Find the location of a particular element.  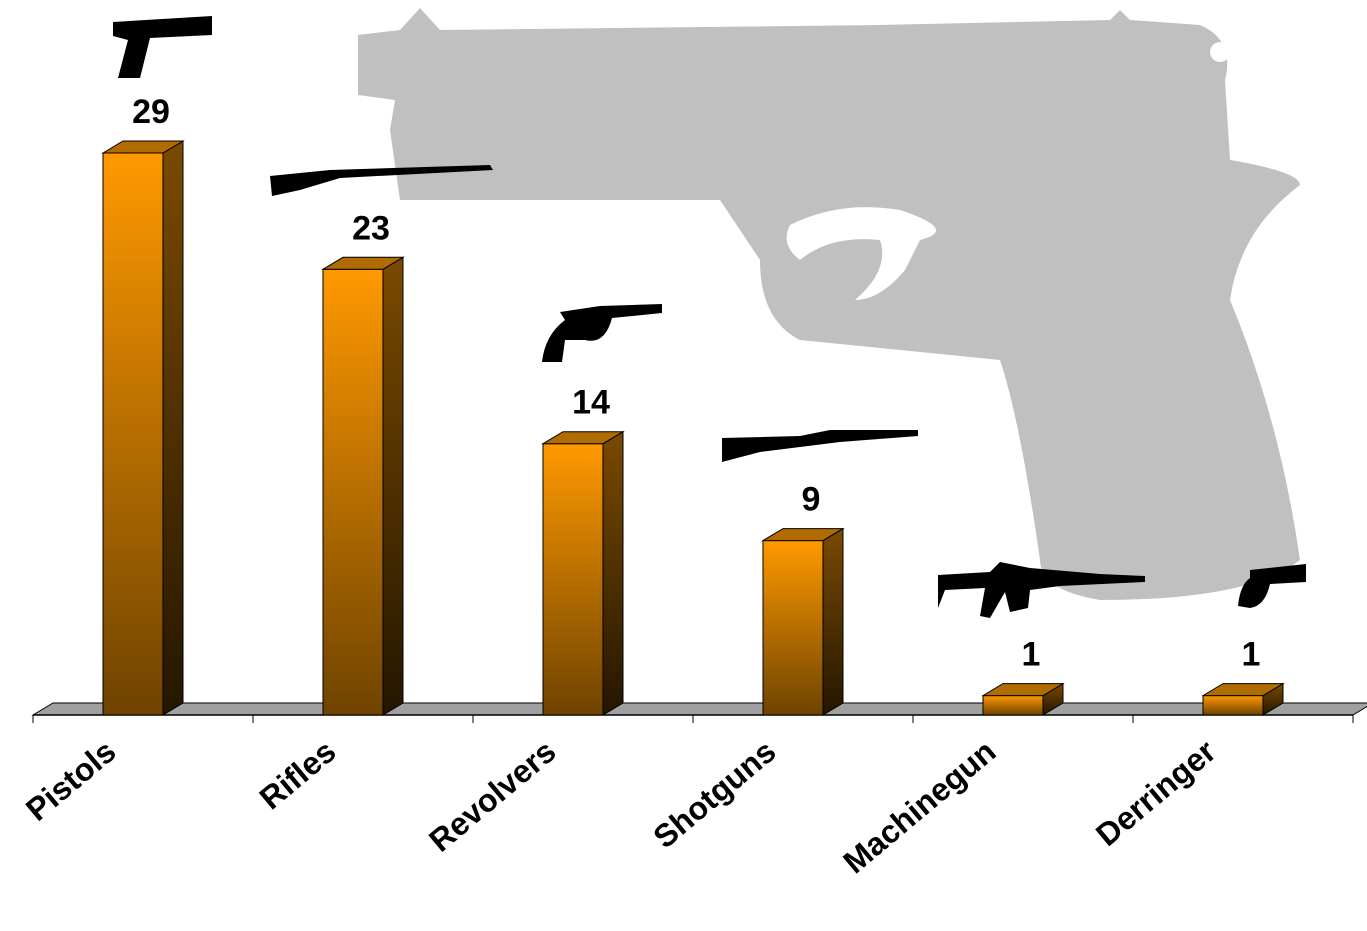

x-tick-label: Machinegun is located at coordinates (919, 807).